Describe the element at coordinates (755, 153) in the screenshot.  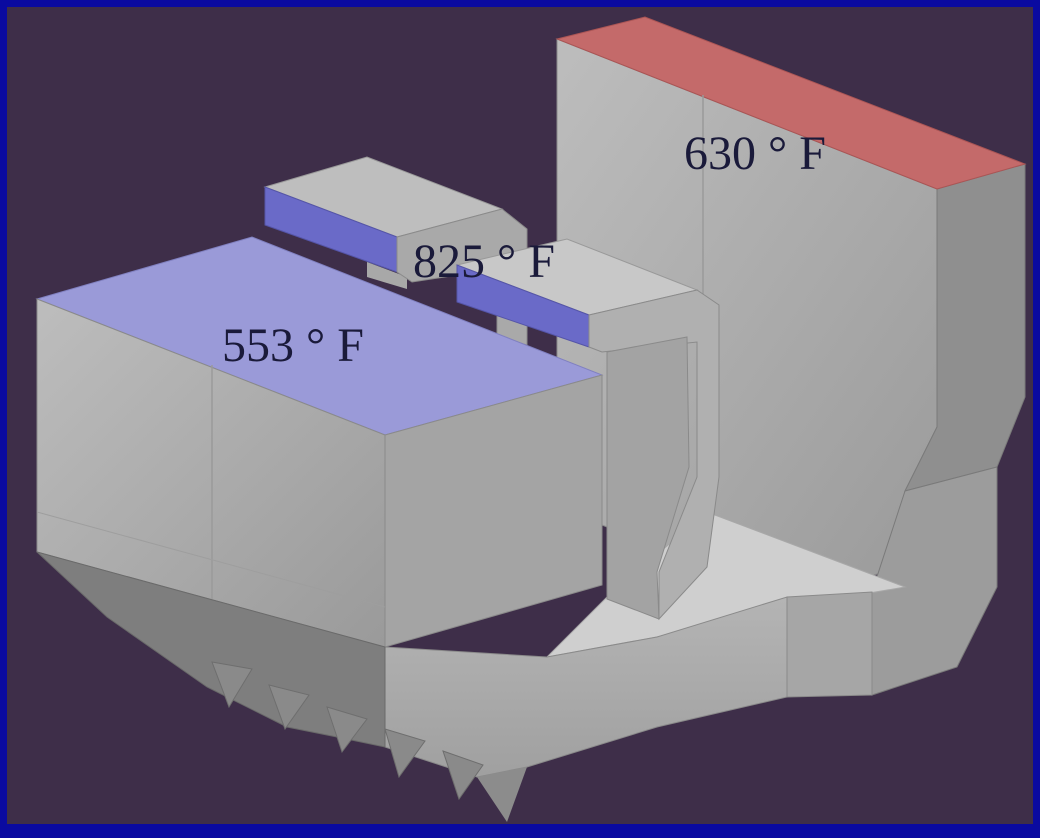
I see `boiler-temp-label: 630 ° F` at that location.